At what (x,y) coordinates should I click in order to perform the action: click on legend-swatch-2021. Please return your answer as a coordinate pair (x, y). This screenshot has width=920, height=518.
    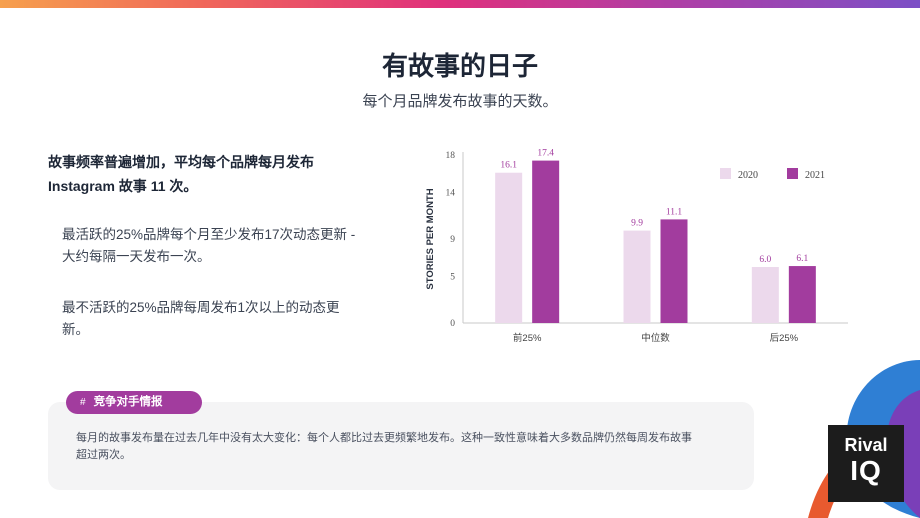
    Looking at the image, I should click on (792, 173).